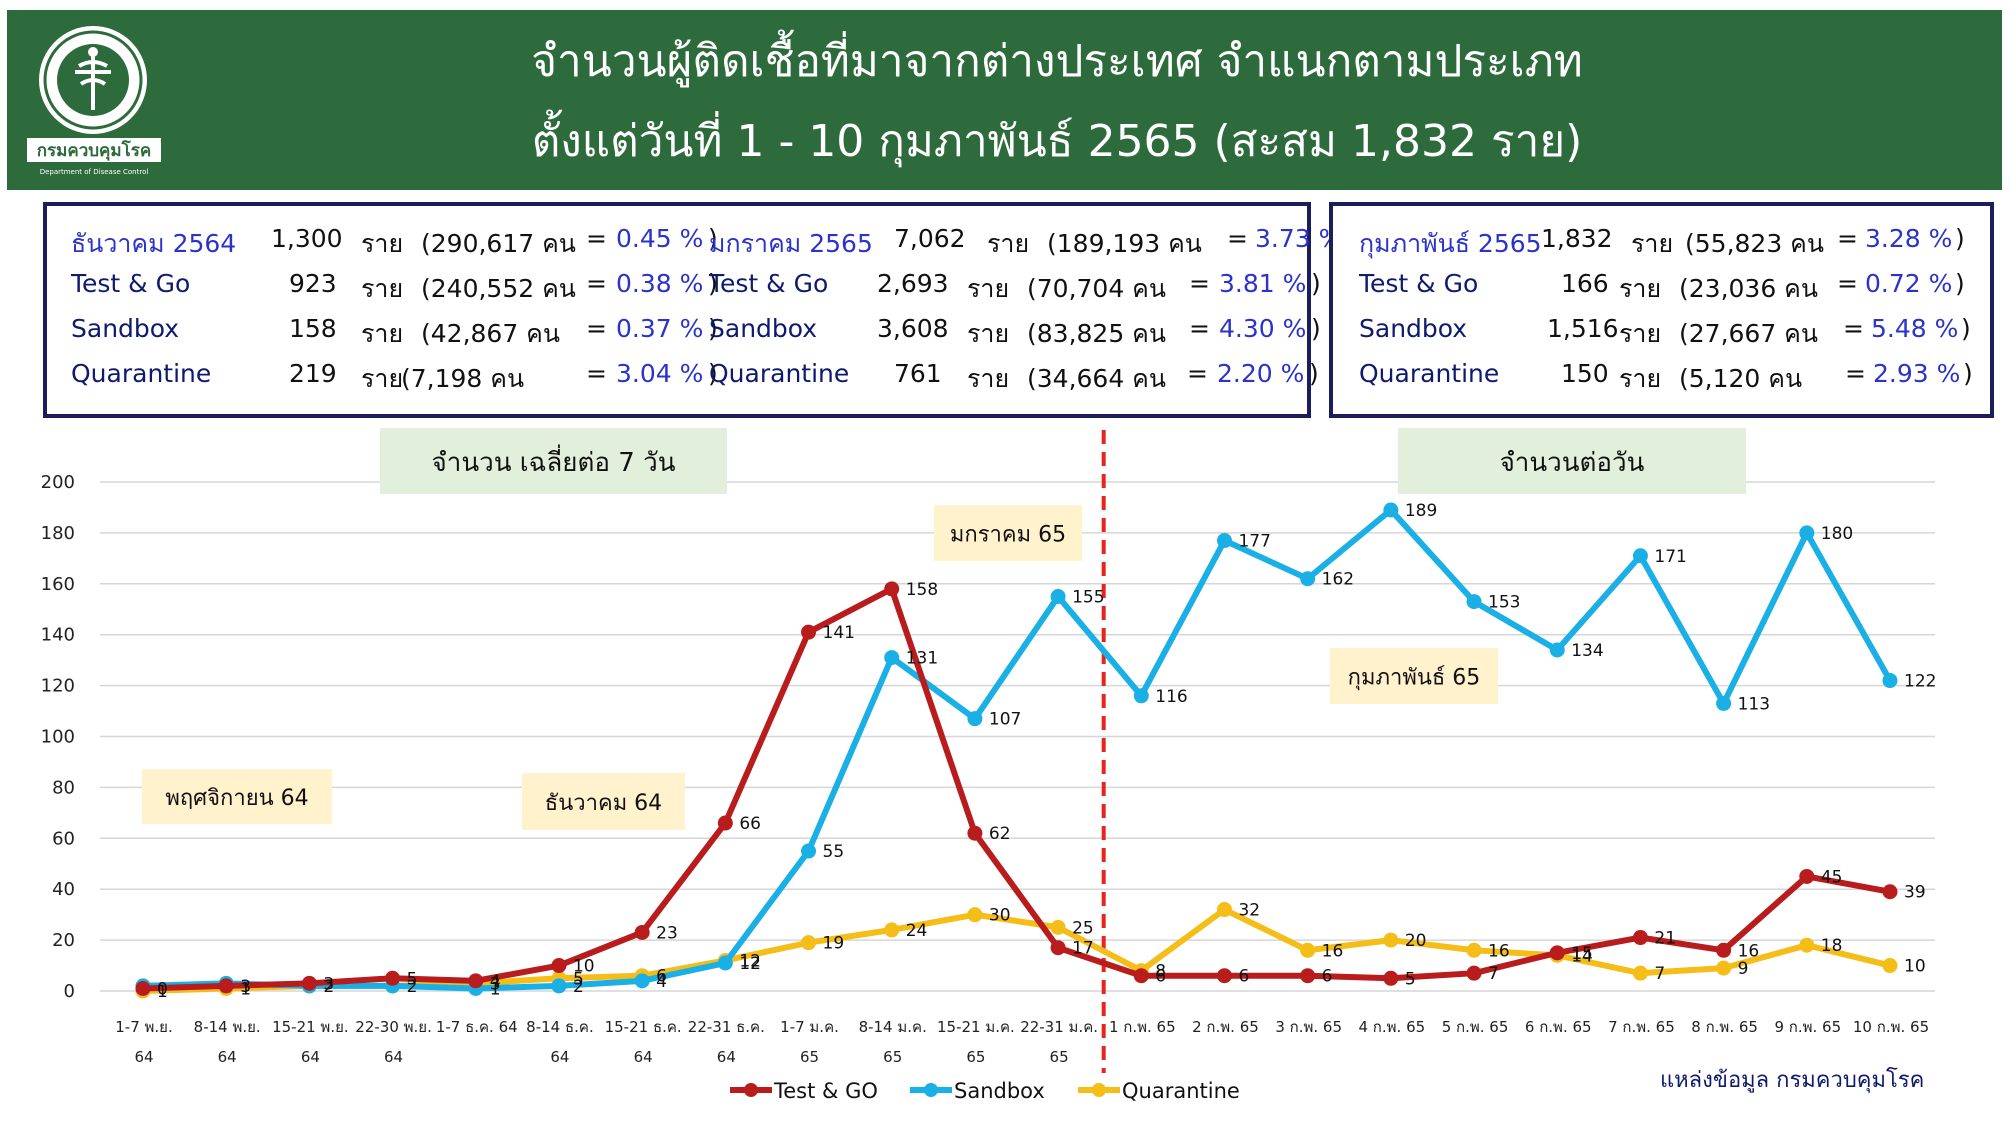  What do you see at coordinates (1909, 238) in the screenshot?
I see `stat-pct: 3.28 %` at bounding box center [1909, 238].